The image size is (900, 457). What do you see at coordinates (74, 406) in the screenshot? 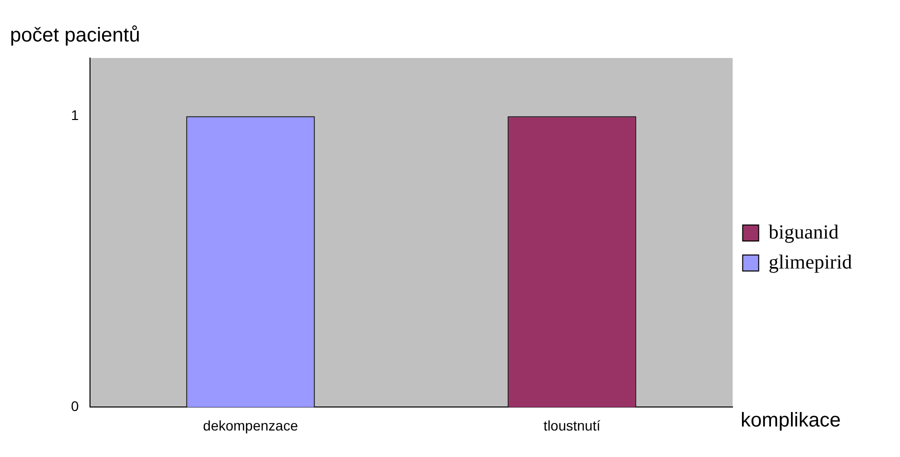
I see `y-tick-label: 0` at bounding box center [74, 406].